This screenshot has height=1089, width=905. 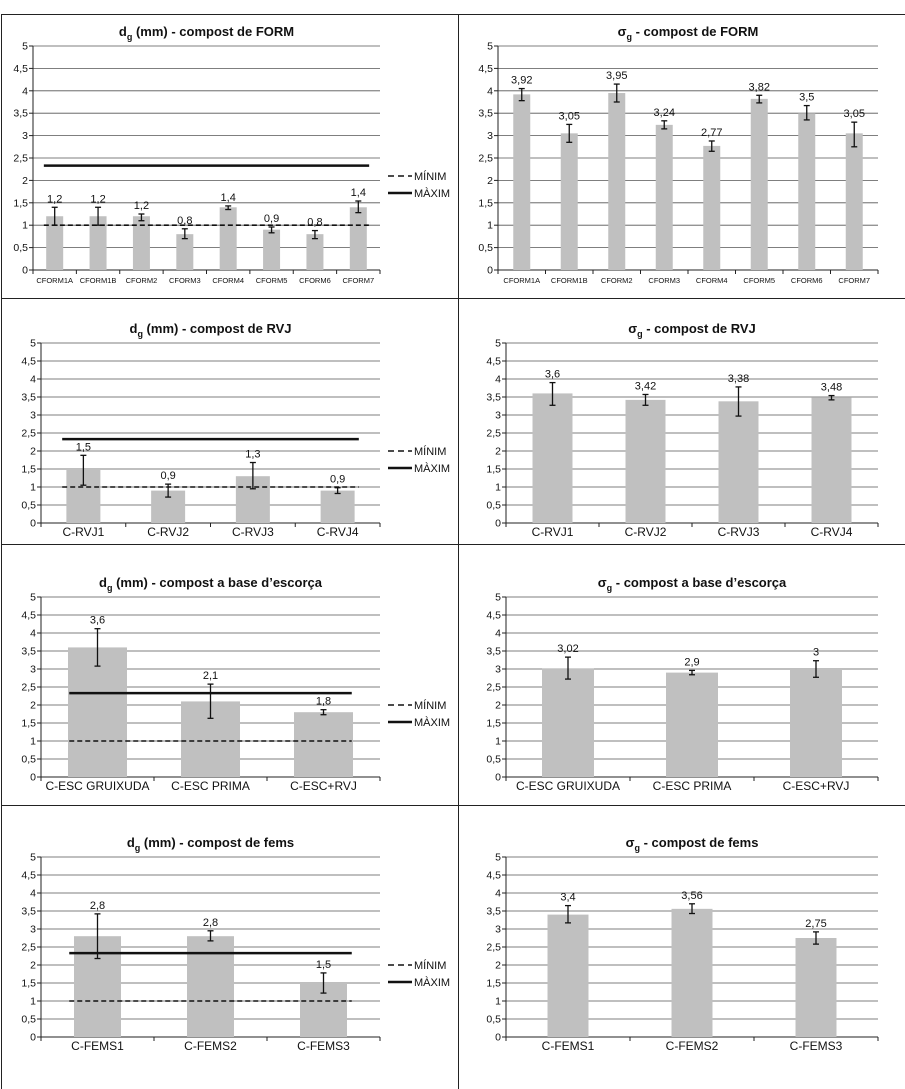 I want to click on category-label: CFORM5, so click(x=272, y=280).